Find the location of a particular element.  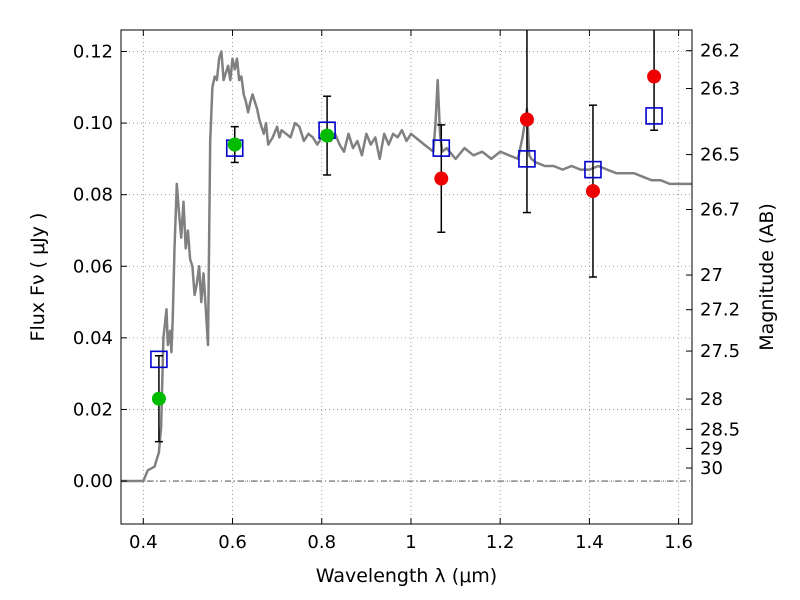

y-axis-label-right: Magnitude (AB) is located at coordinates (767, 277).